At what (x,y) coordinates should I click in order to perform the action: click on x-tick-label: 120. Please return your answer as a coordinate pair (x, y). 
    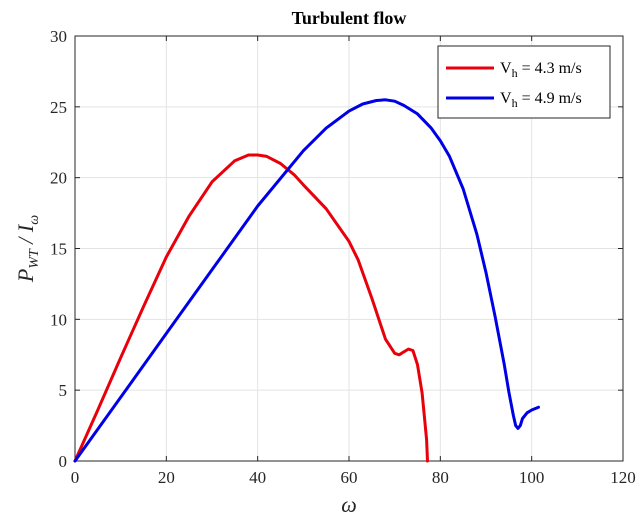
    Looking at the image, I should click on (623, 477).